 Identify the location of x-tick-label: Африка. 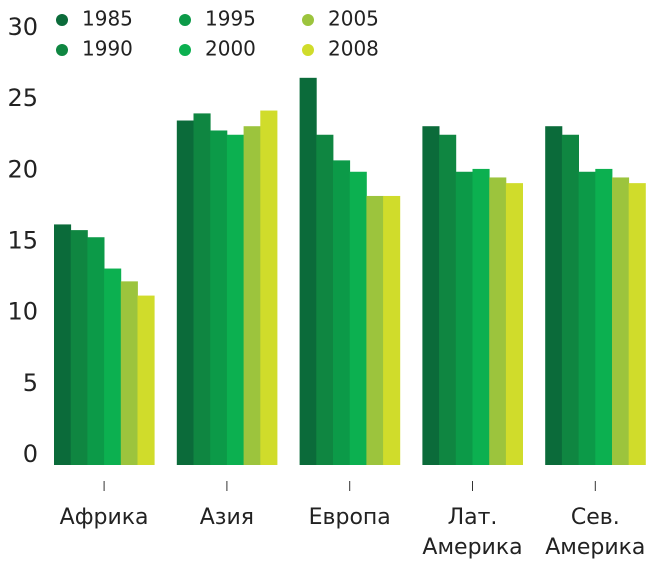
(104, 517).